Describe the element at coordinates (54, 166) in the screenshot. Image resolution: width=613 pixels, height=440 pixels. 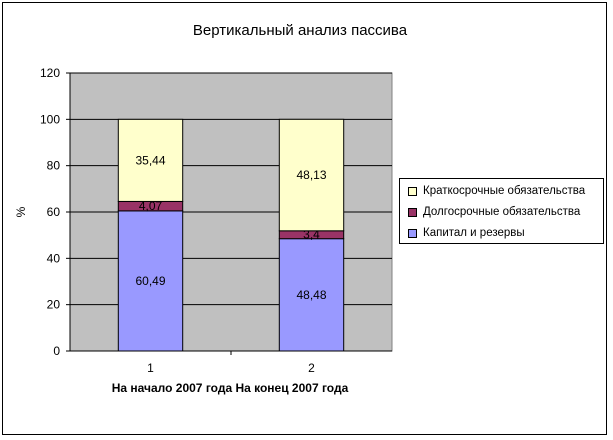
I see `y-tick-label: 80` at that location.